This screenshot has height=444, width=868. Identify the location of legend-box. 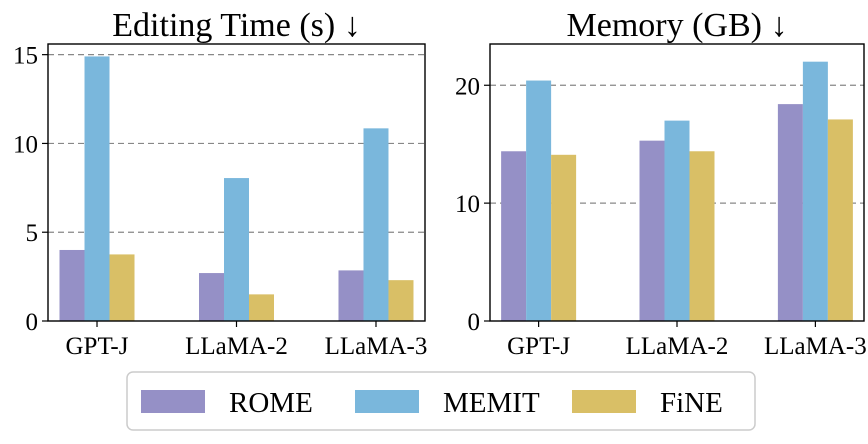
(441, 401).